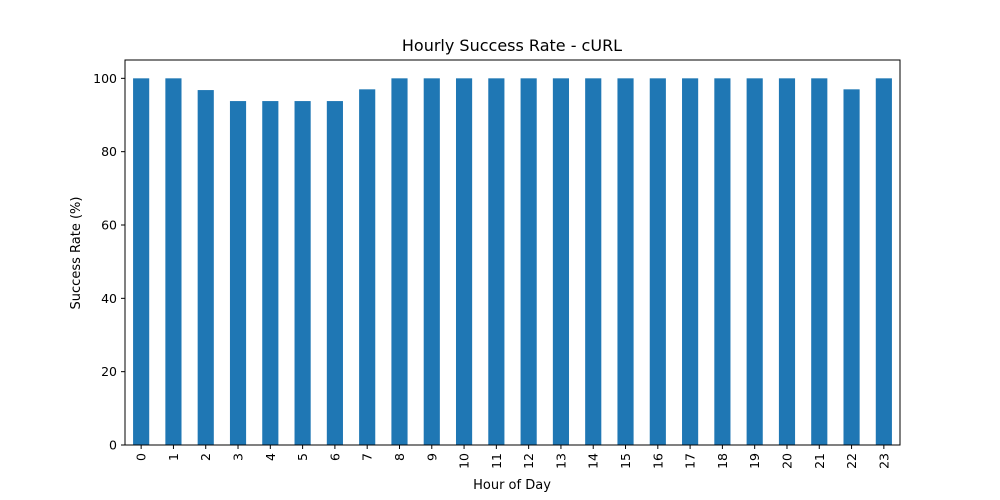 This screenshot has height=500, width=1000. Describe the element at coordinates (334, 457) in the screenshot. I see `x-tick-label: 6` at that location.